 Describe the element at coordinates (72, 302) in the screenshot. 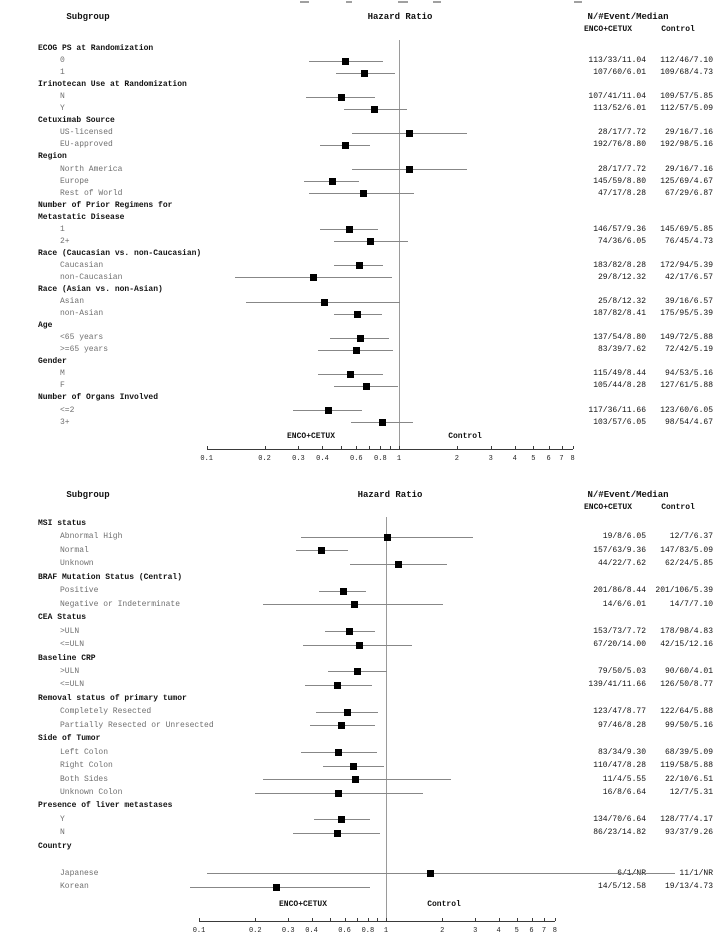

I see `subgroup-item-label: Asian` at that location.